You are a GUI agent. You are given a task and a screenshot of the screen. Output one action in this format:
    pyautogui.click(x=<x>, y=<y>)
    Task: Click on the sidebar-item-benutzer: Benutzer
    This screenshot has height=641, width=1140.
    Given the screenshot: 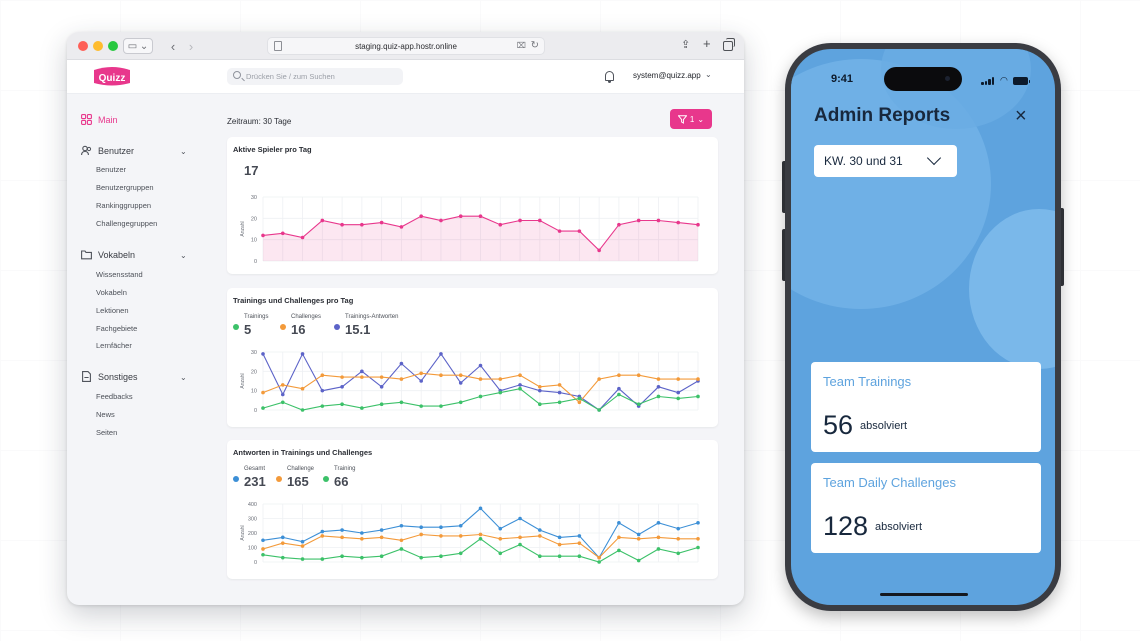 What is the action you would take?
    pyautogui.click(x=111, y=169)
    